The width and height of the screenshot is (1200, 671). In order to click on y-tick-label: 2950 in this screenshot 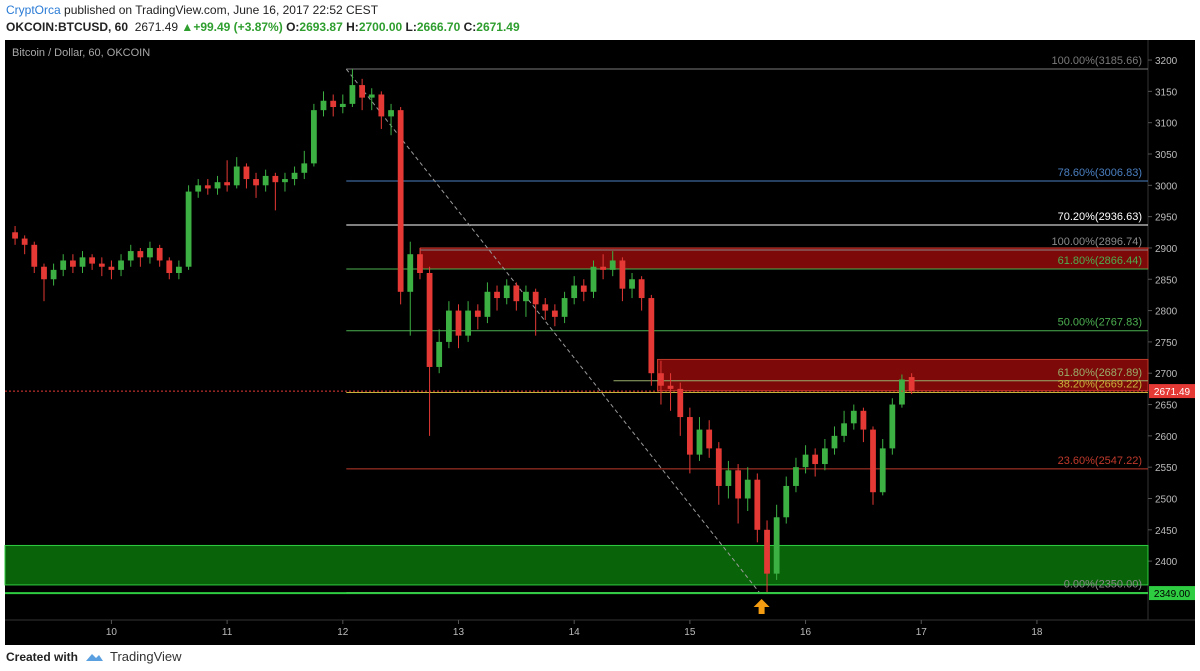, I will do `click(1166, 218)`.